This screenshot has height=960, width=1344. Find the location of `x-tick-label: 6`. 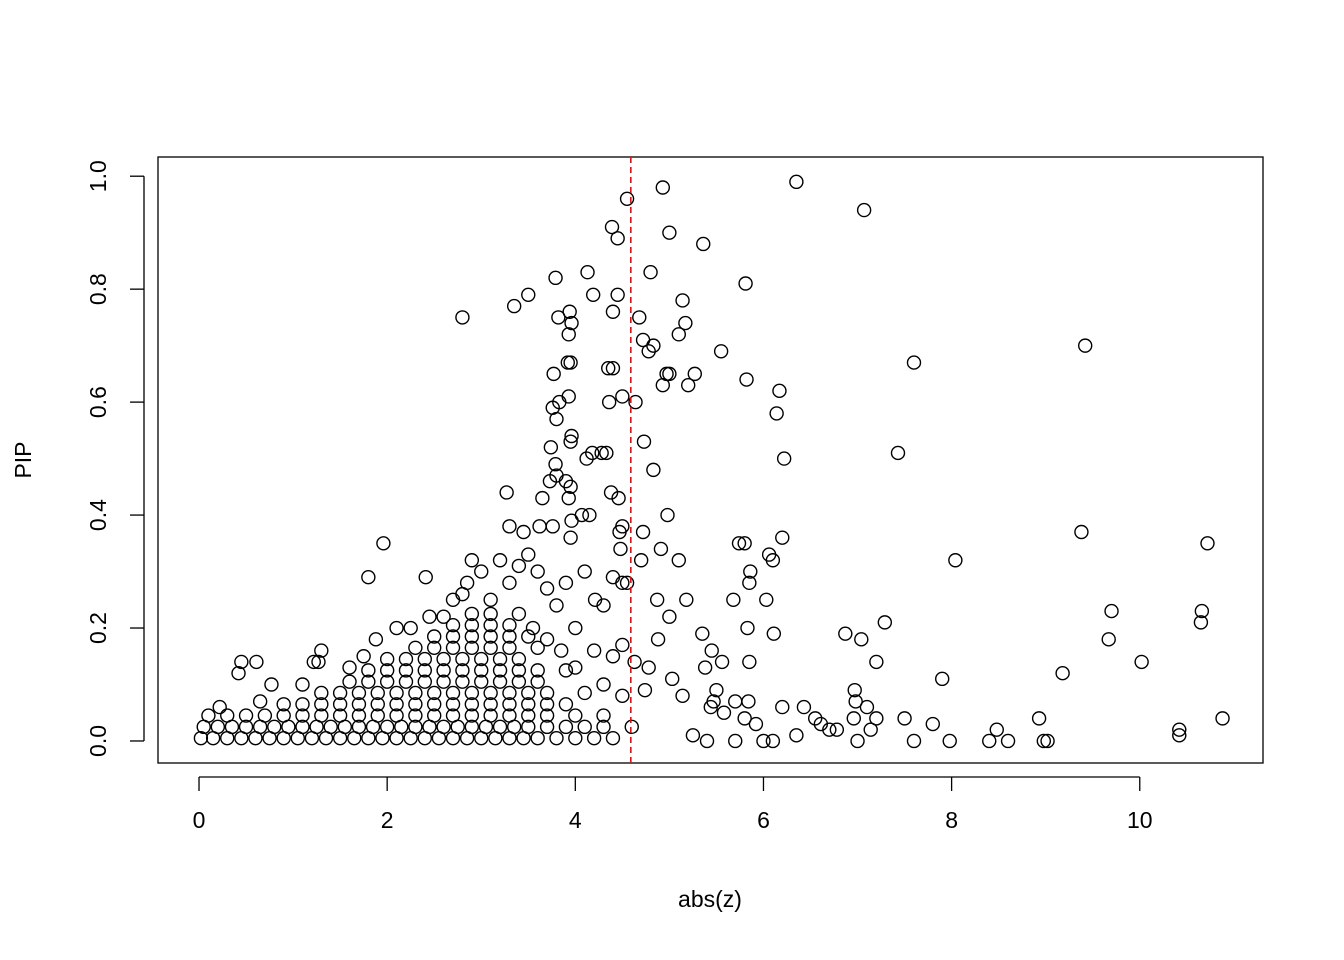

x-tick-label: 6 is located at coordinates (763, 820).